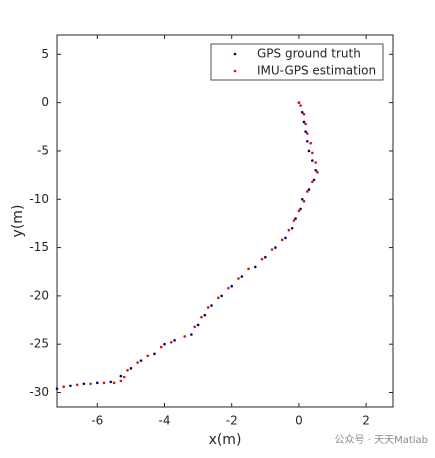 The width and height of the screenshot is (435, 458). What do you see at coordinates (297, 62) in the screenshot?
I see `legend-box` at bounding box center [297, 62].